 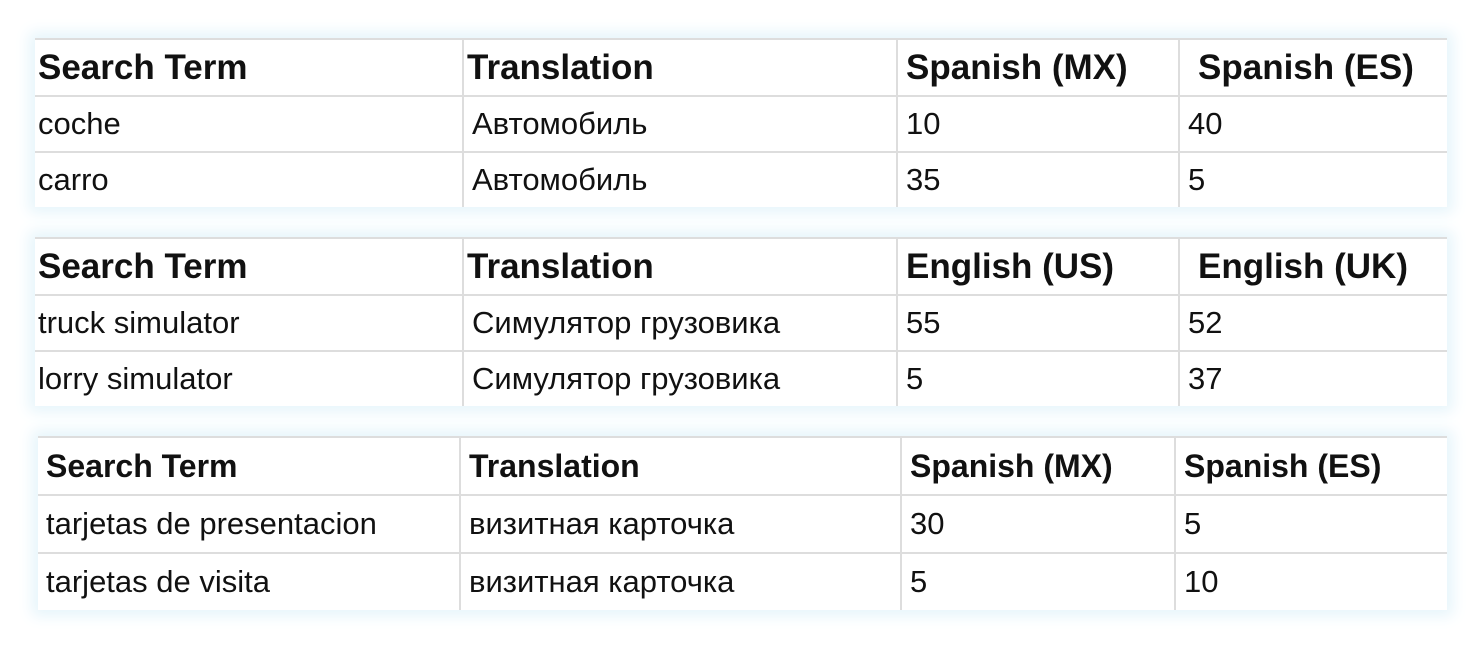 I want to click on table-cell: 52, so click(x=1312, y=322).